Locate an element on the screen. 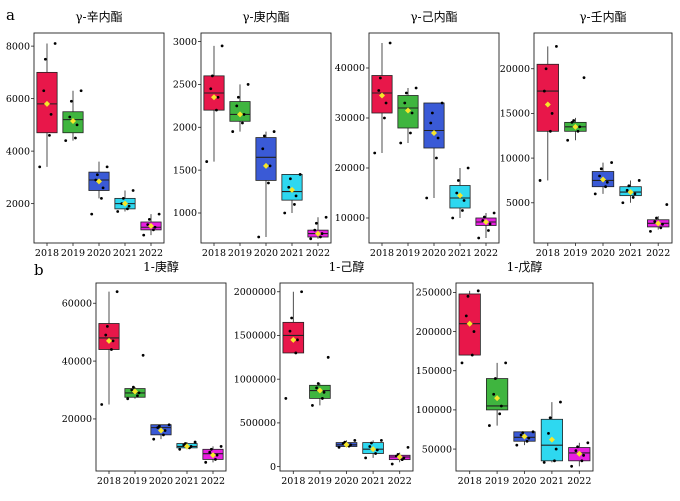 Image resolution: width=680 pixels, height=501 pixels. chart-5: 1-庚醇 20000 40000 60000 2018 2019 2020 2021 2022 is located at coordinates (144, 373).